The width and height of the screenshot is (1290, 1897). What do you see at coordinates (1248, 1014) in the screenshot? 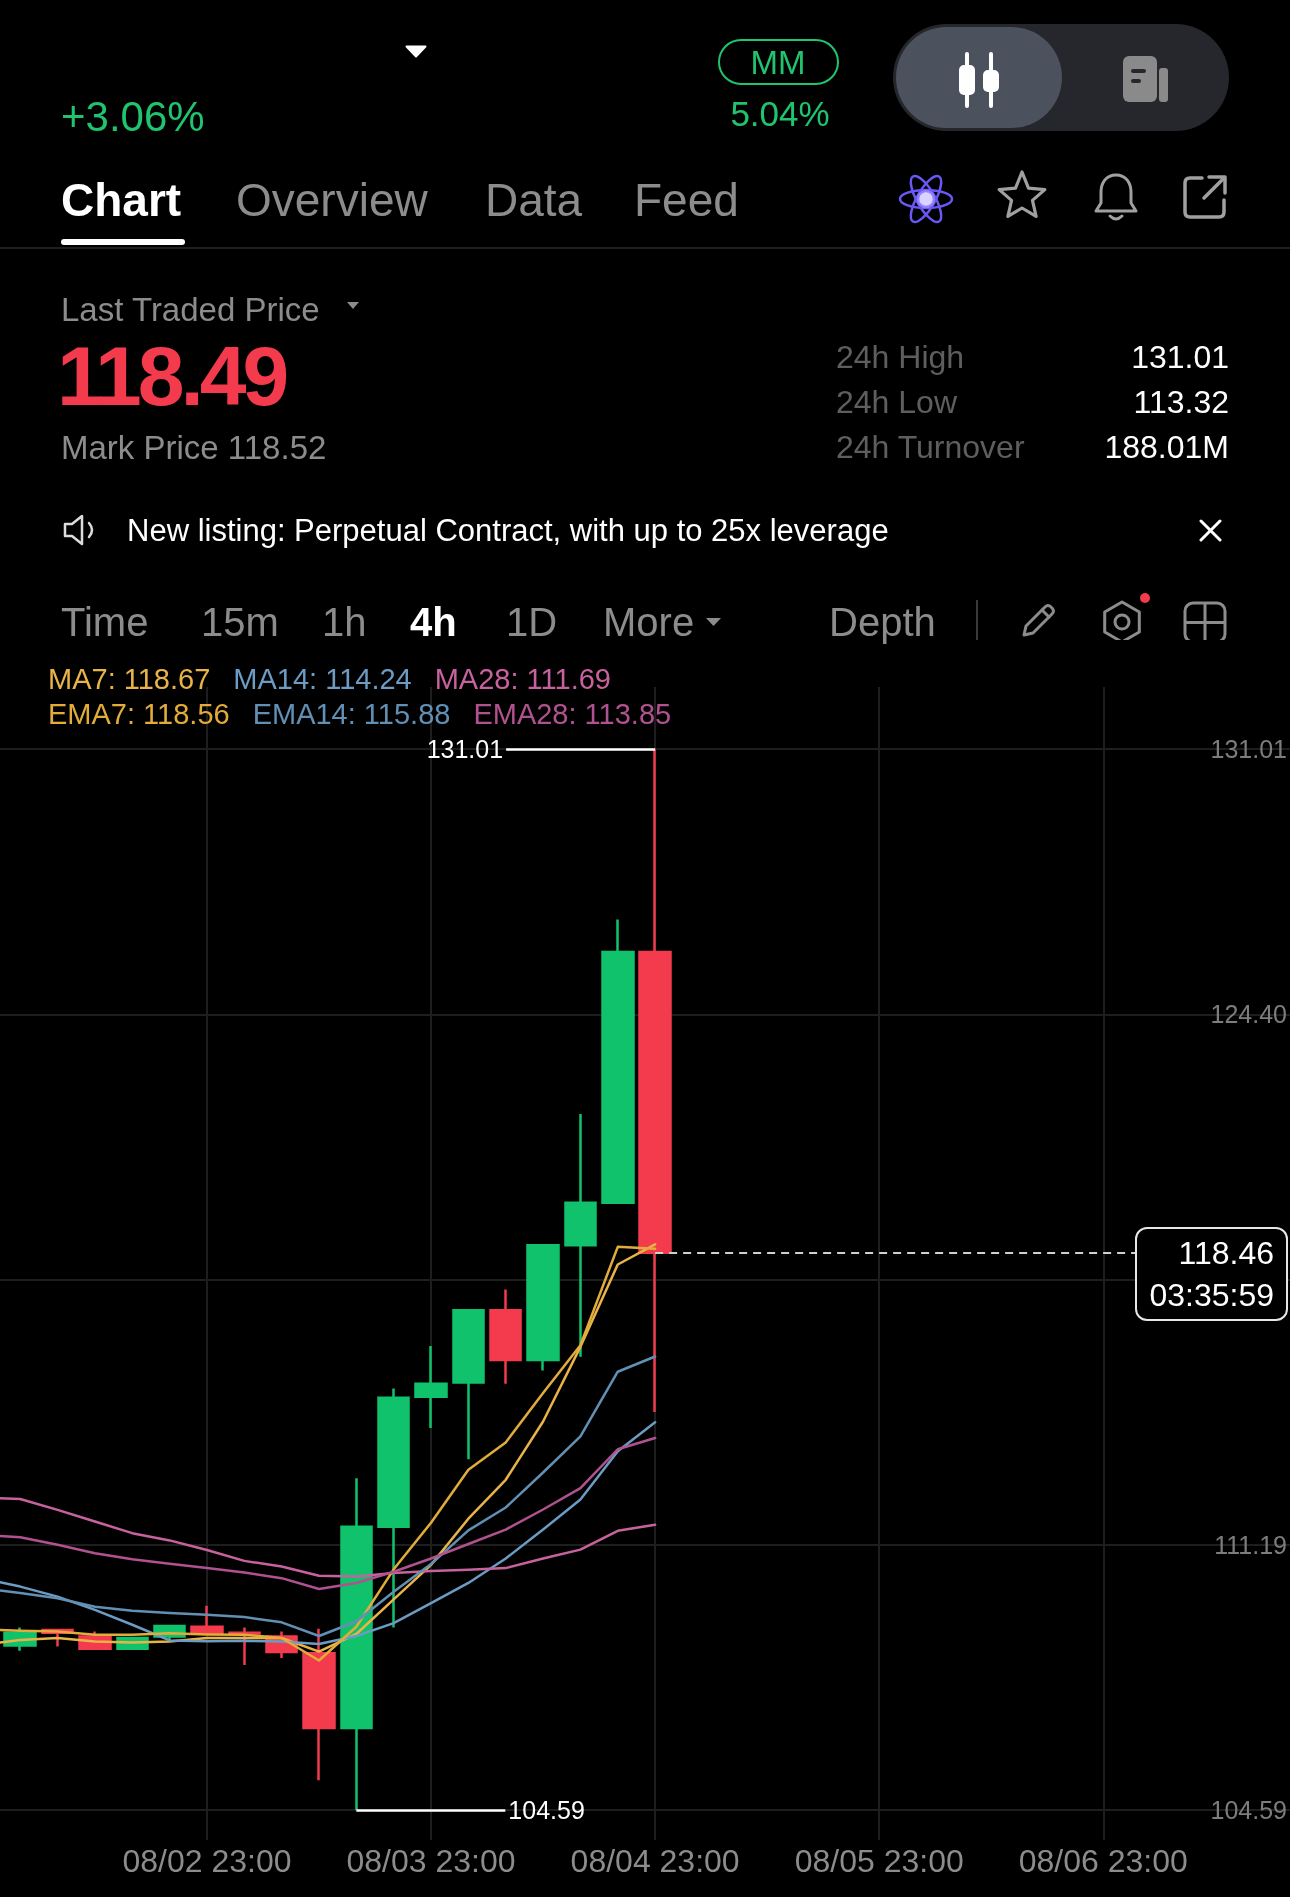
I see `y-tick-label: 124.40` at bounding box center [1248, 1014].